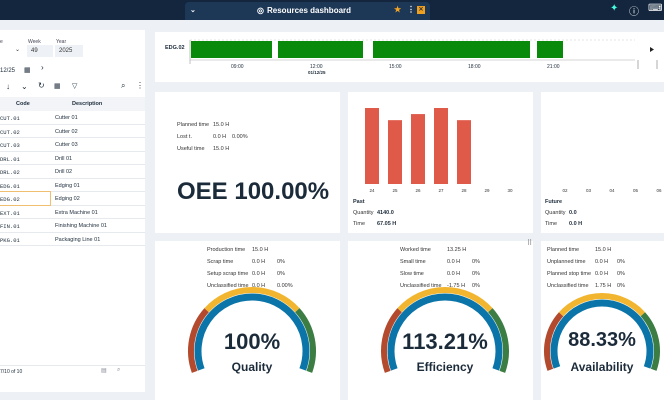 The width and height of the screenshot is (664, 400). Describe the element at coordinates (412, 274) in the screenshot. I see `metric-label: Slow time` at that location.